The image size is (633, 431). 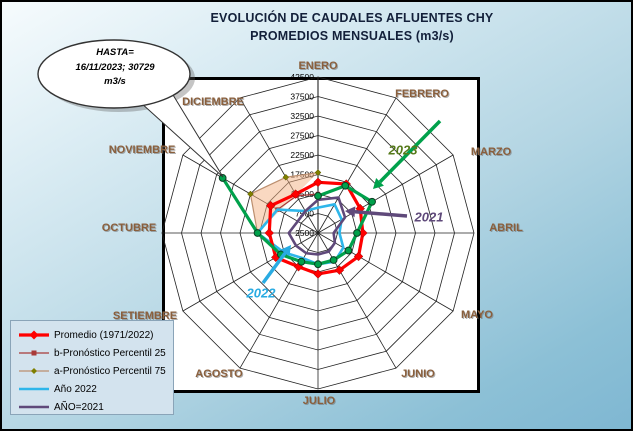 What do you see at coordinates (403, 150) in the screenshot?
I see `year-2023-label: 2023` at bounding box center [403, 150].